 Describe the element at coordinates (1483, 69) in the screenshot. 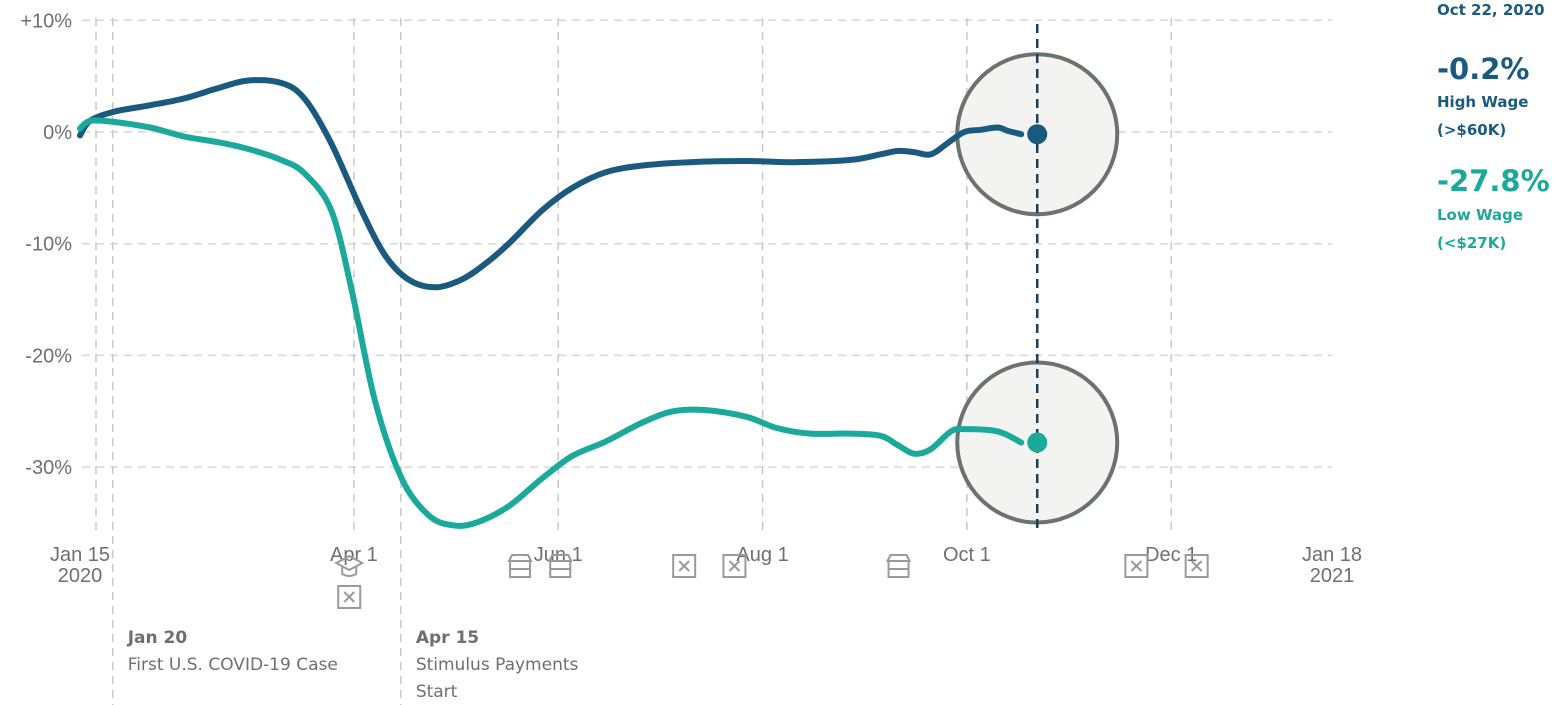

I see `high-wage-value: -0.2%` at that location.